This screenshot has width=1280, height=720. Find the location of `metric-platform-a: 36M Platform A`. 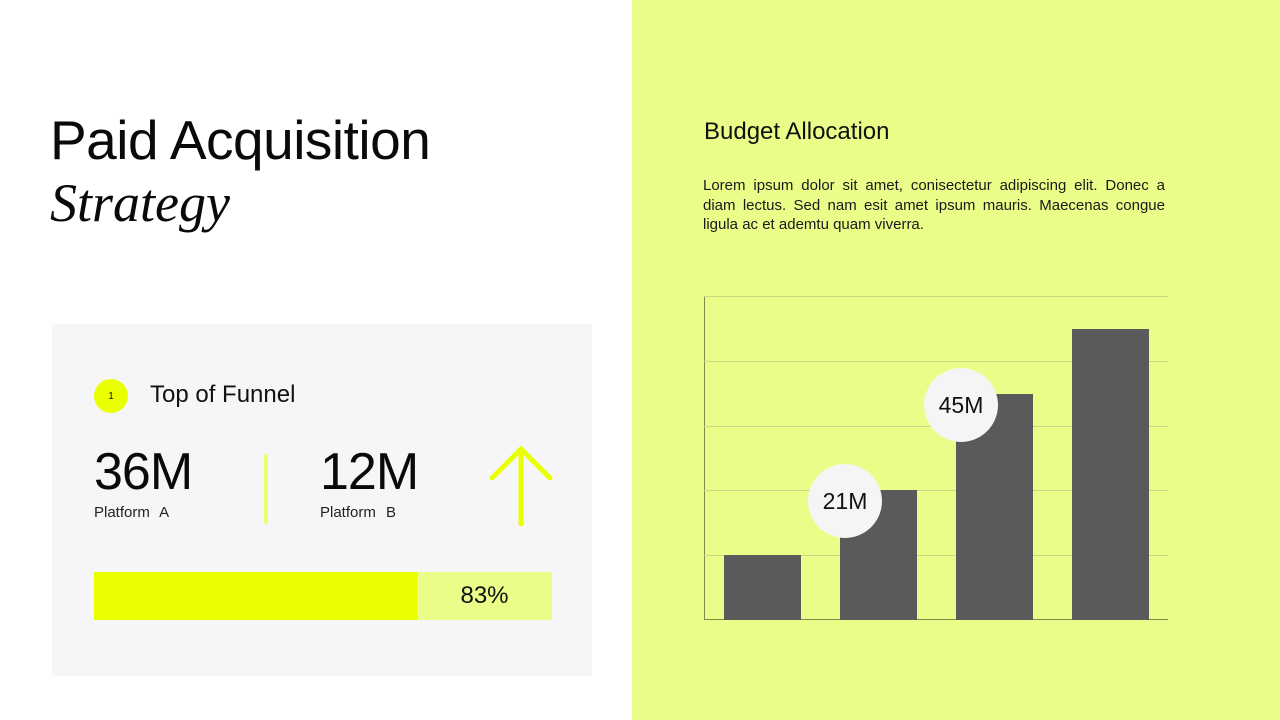

metric-platform-a: 36M Platform A is located at coordinates (143, 482).